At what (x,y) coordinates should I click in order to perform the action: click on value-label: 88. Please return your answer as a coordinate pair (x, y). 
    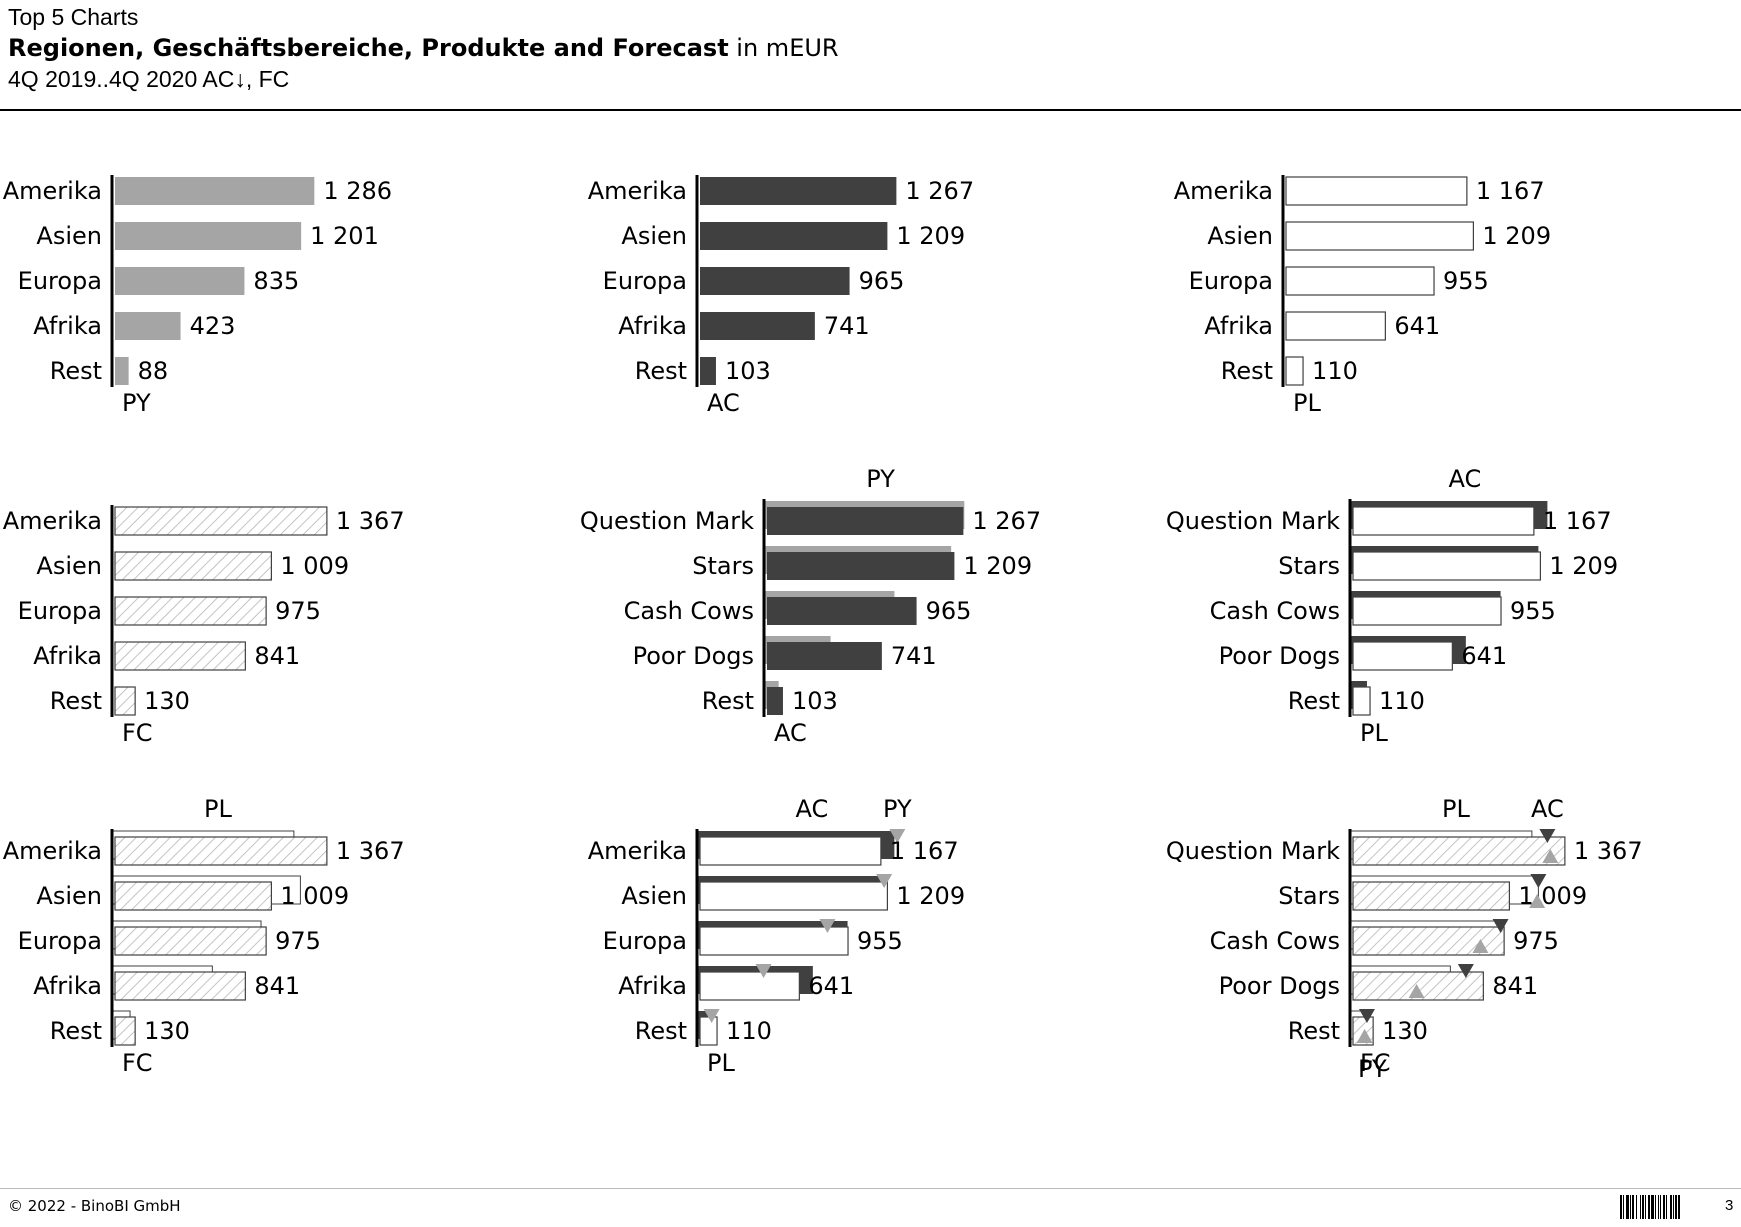
    Looking at the image, I should click on (153, 371).